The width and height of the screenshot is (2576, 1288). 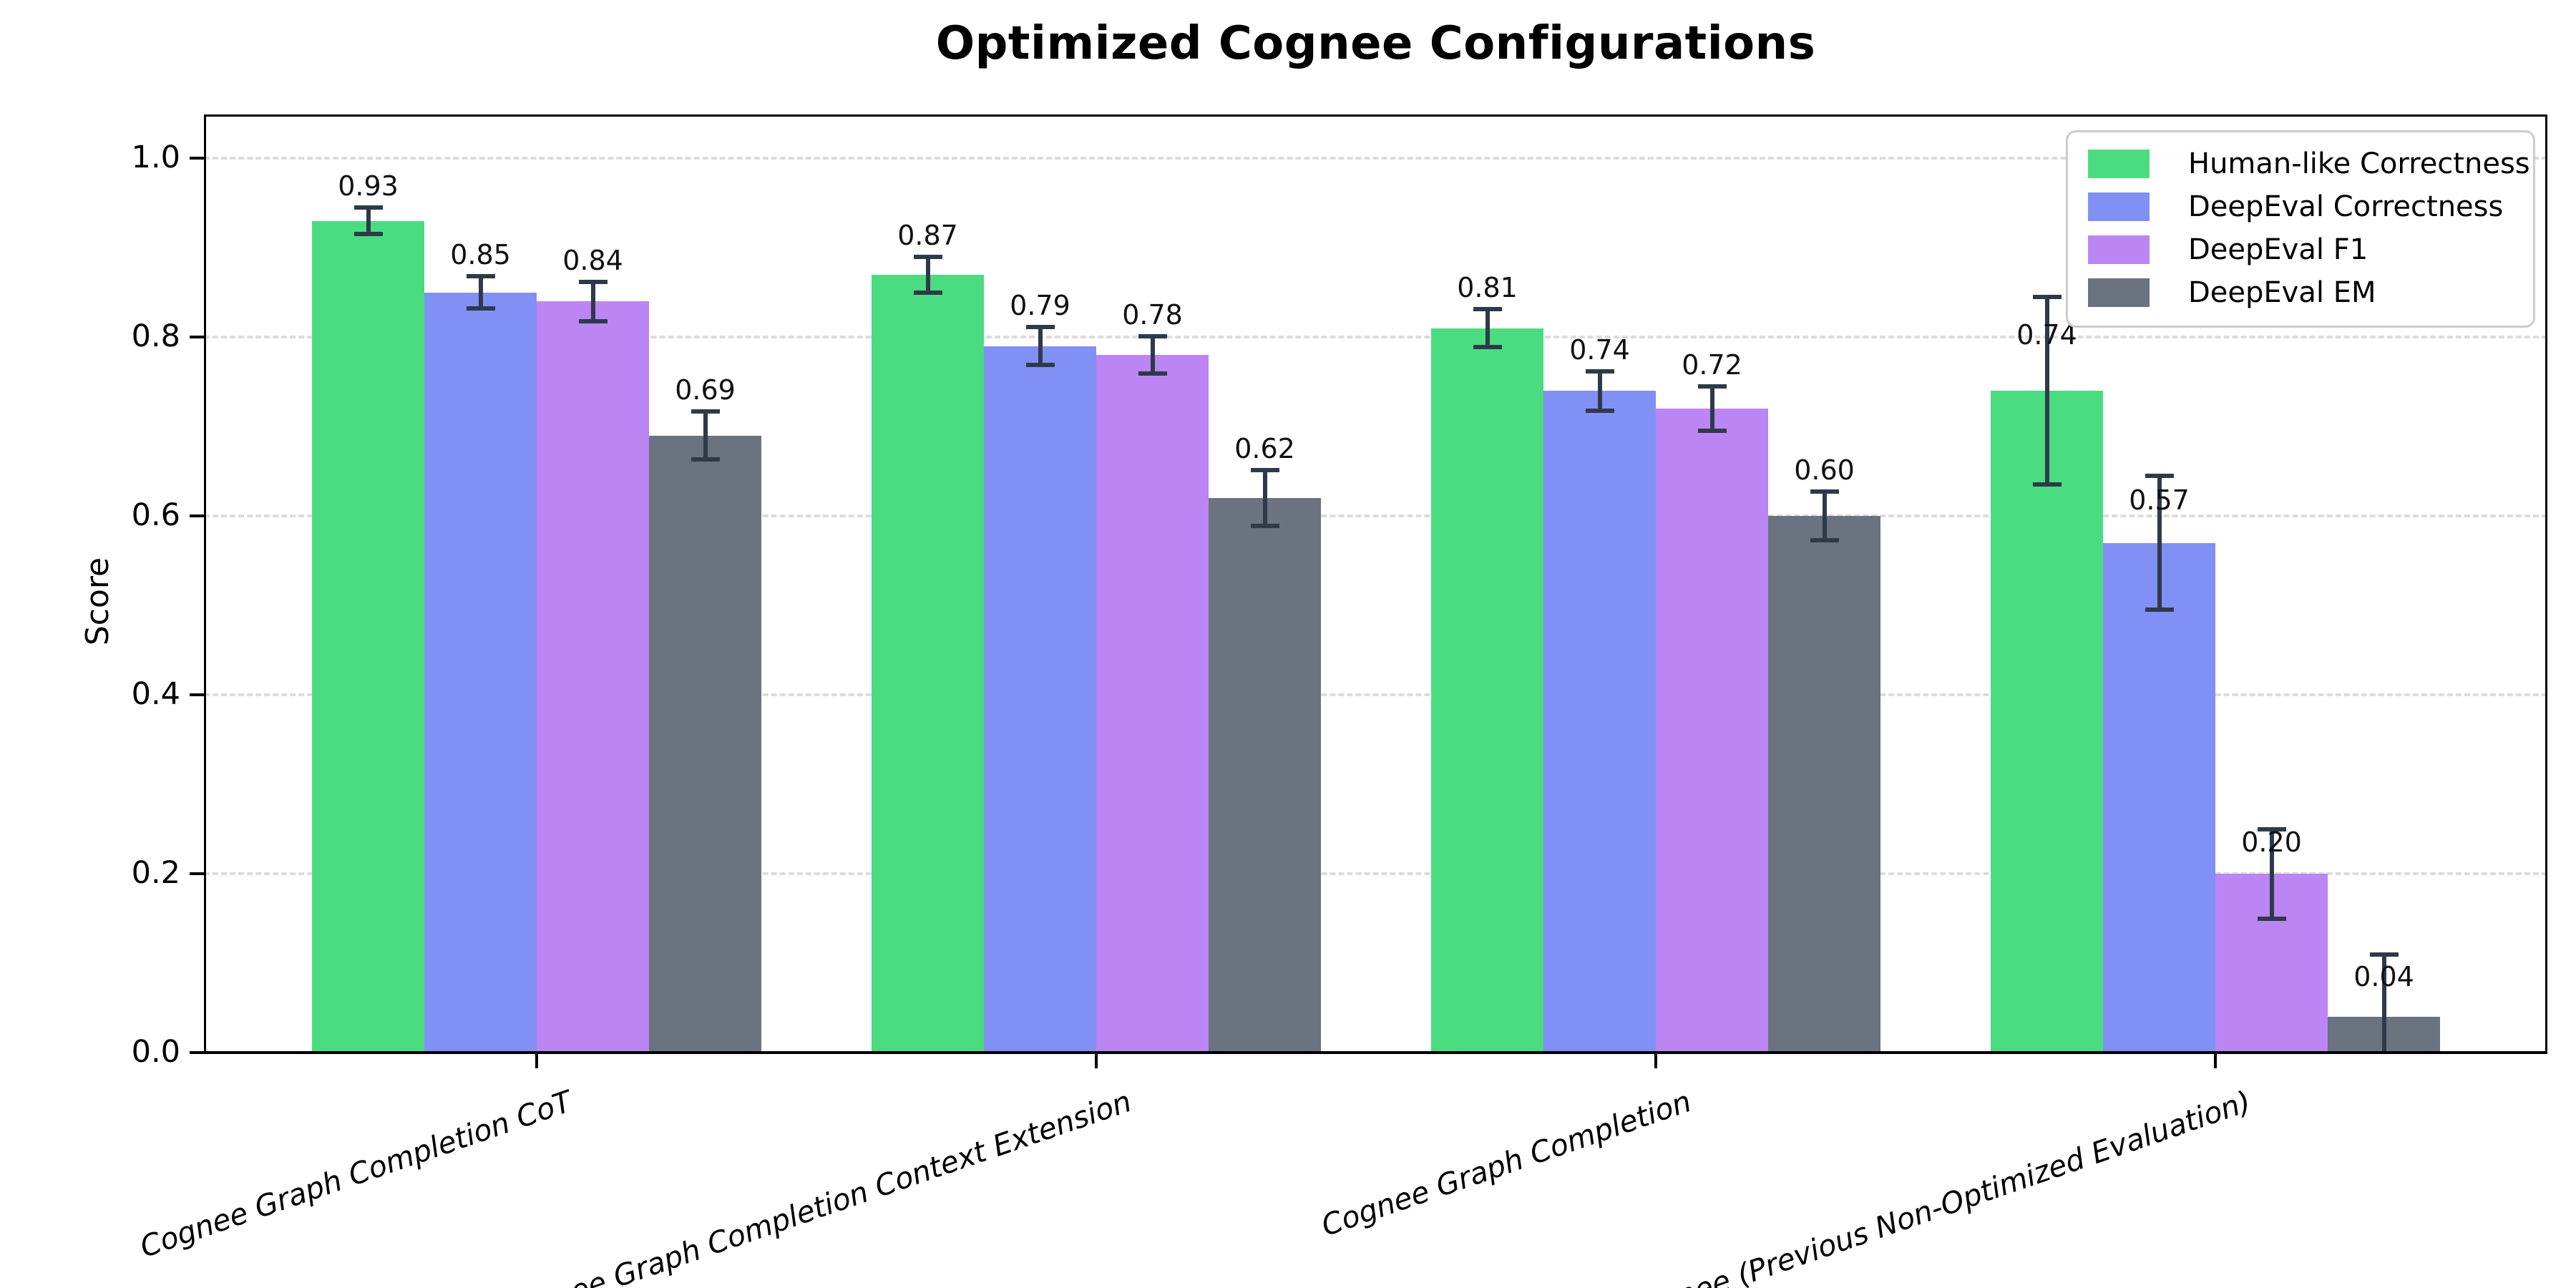 I want to click on legend-label: Human-like Correctness, so click(x=2359, y=163).